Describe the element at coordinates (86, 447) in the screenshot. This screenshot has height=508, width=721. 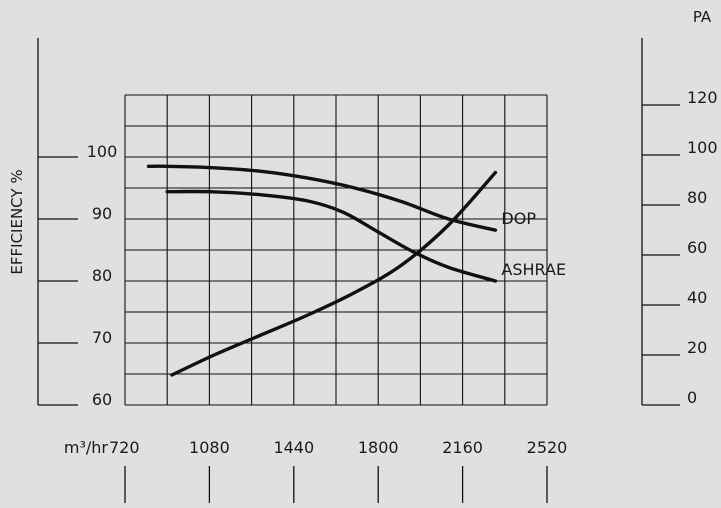
I see `x-axis-label: m³/hr` at that location.